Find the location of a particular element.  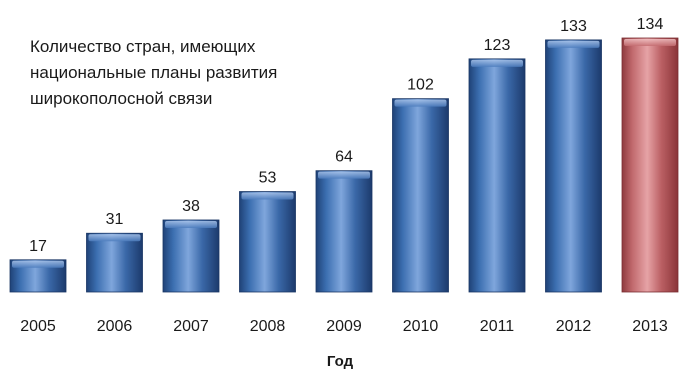

bar-2013 is located at coordinates (650, 165).